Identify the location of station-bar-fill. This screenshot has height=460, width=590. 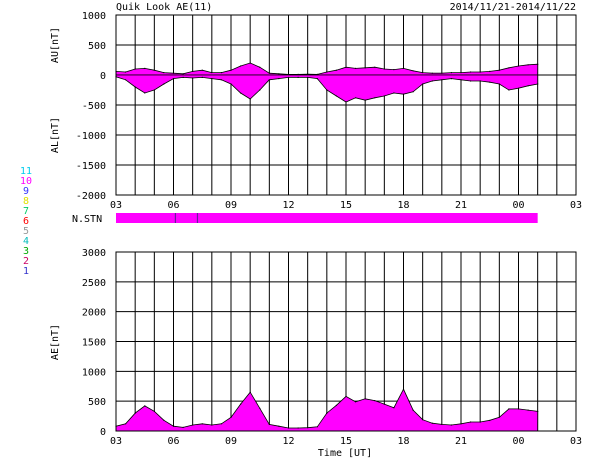
(327, 218).